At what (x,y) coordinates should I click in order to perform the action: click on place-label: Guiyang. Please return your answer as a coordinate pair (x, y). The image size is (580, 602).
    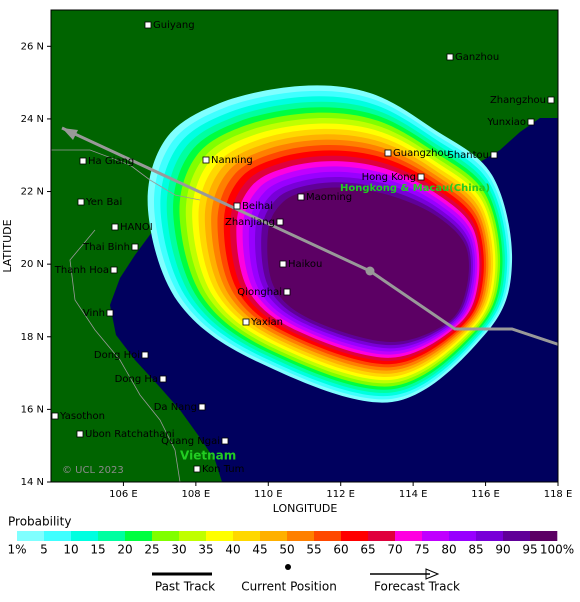
    Looking at the image, I should click on (174, 25).